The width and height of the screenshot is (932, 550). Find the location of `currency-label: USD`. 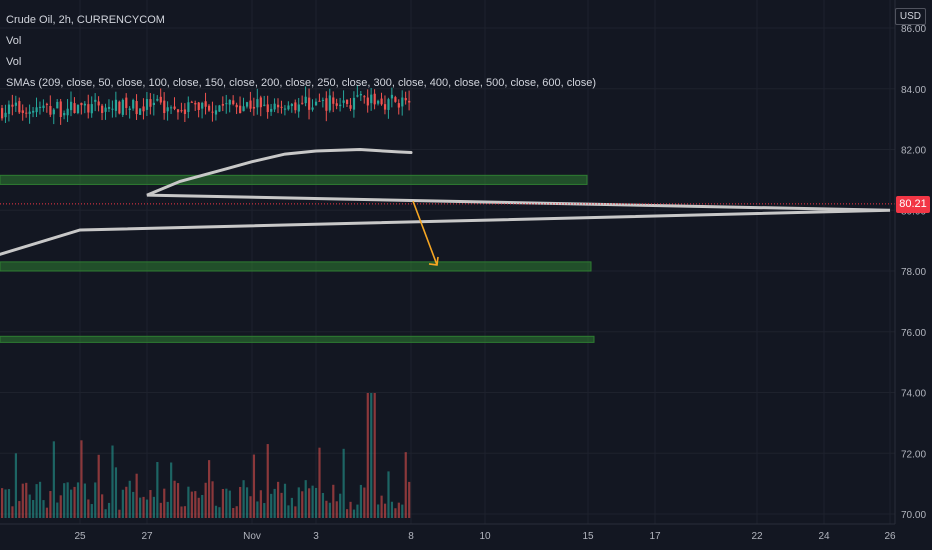

currency-label: USD is located at coordinates (910, 16).